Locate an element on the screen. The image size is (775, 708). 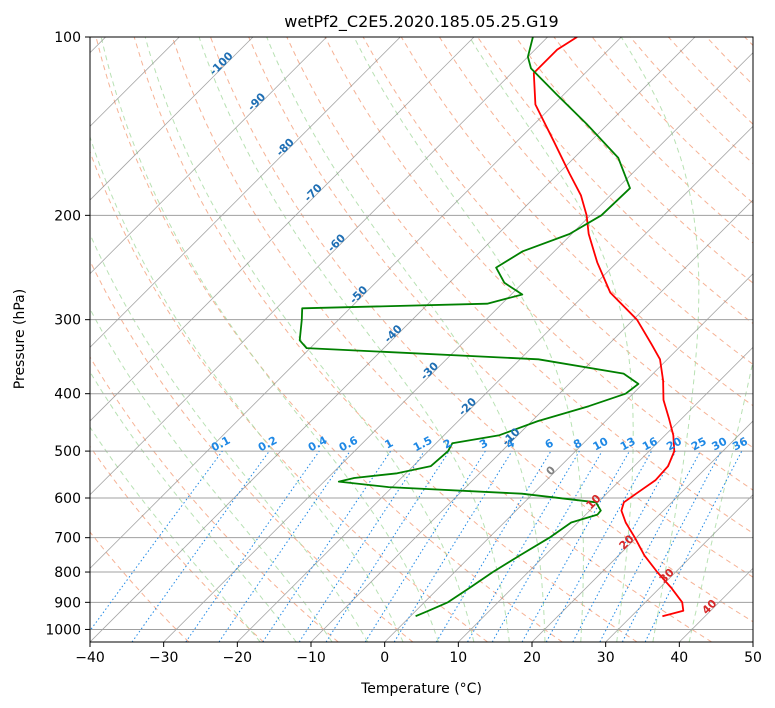
x-tick-label: 20 is located at coordinates (532, 658).